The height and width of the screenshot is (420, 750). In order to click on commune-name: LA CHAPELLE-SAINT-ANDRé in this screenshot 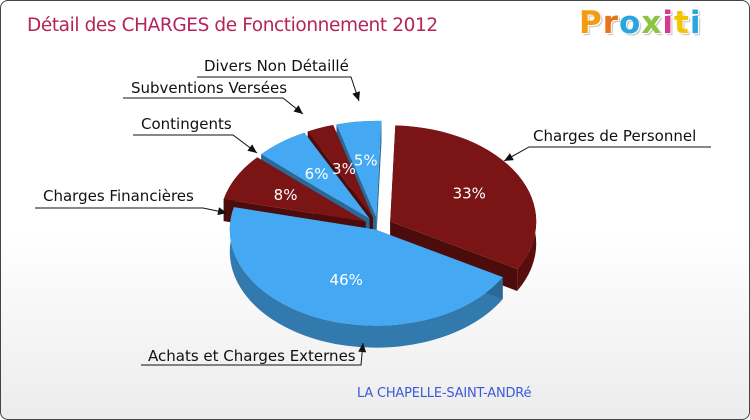, I will do `click(444, 393)`.